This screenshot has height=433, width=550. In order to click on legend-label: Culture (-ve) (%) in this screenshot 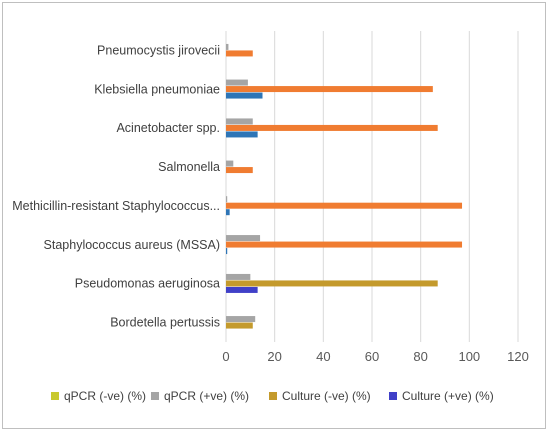, I will do `click(326, 396)`.